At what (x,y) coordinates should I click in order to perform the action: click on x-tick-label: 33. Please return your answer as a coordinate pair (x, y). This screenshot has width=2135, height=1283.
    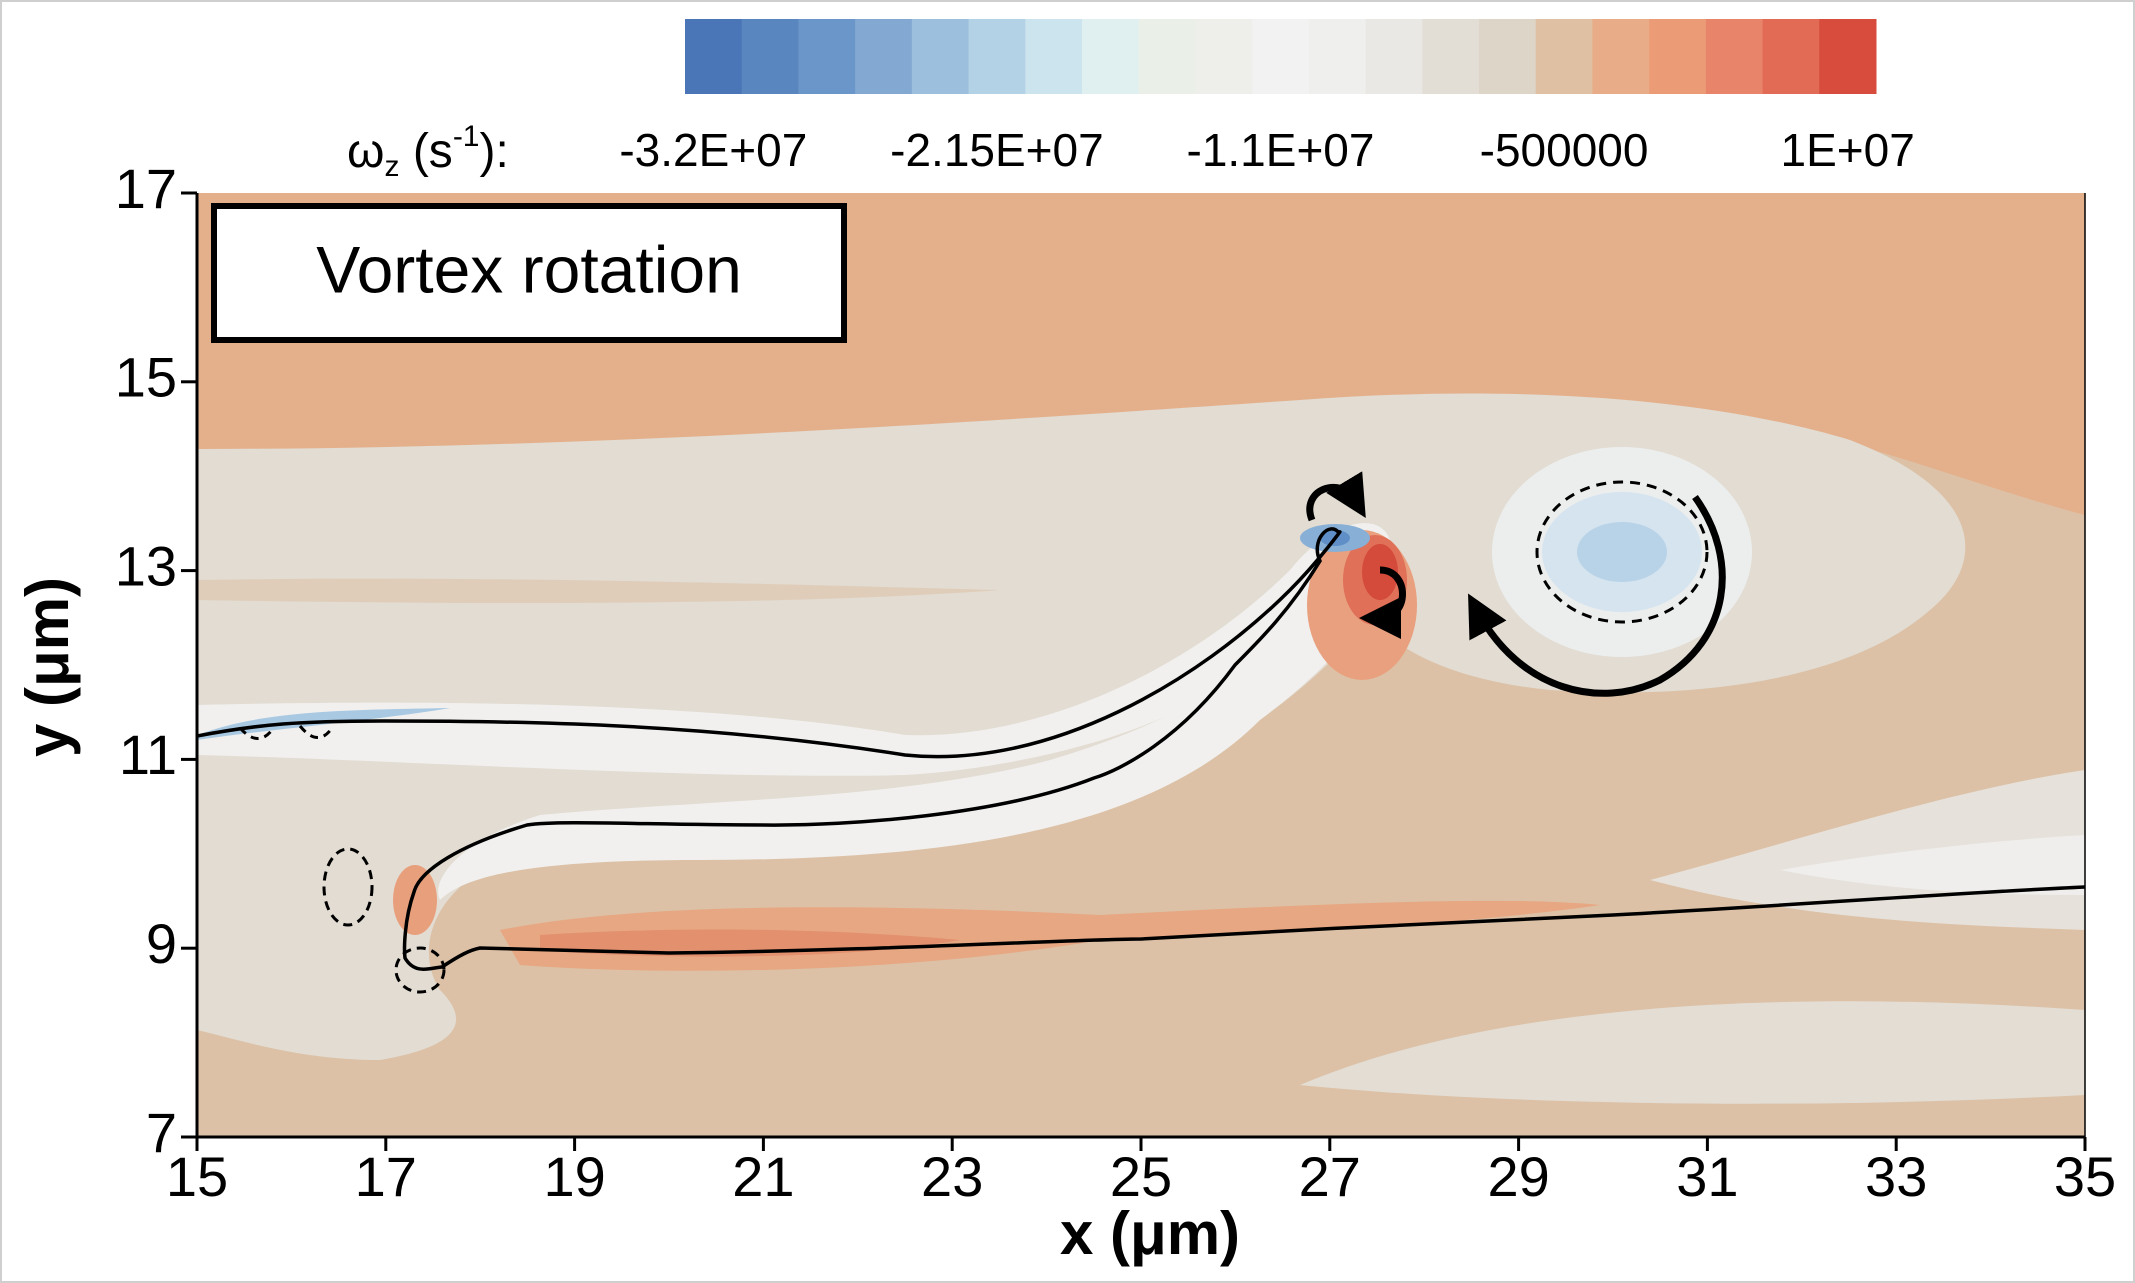
    Looking at the image, I should click on (1896, 1176).